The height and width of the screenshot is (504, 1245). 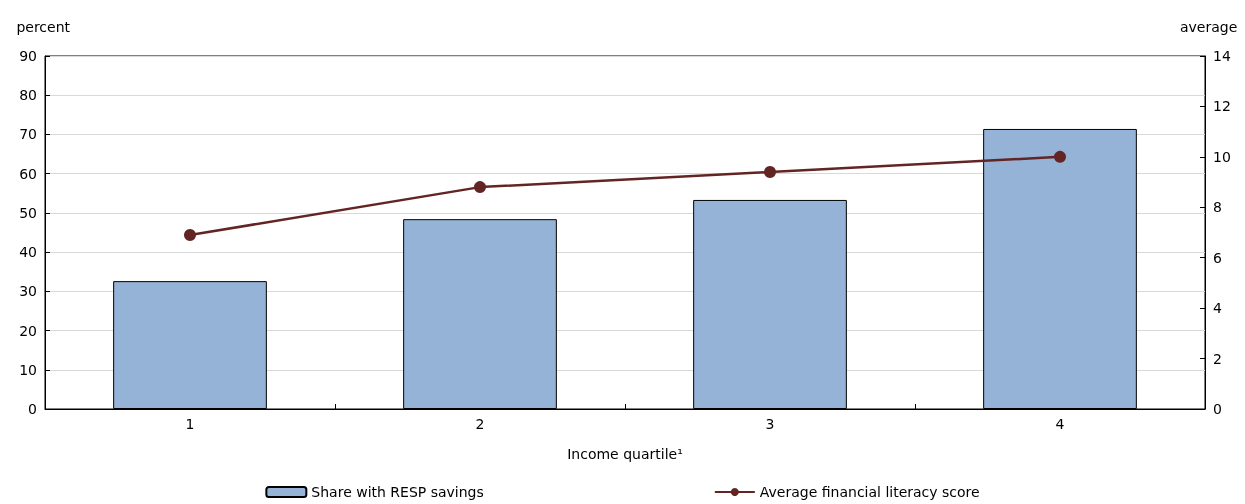 I want to click on y2-tick-label: 4, so click(x=1217, y=308).